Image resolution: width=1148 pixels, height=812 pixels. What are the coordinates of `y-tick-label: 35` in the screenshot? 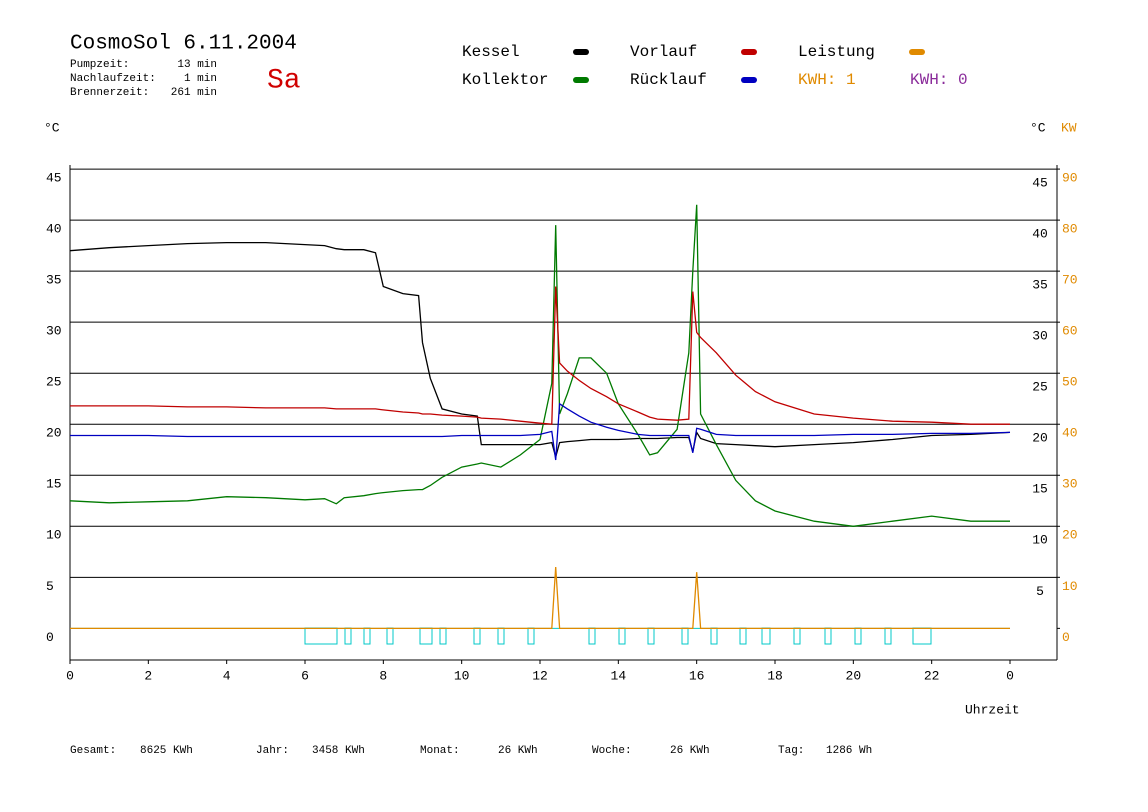 It's located at (54, 280).